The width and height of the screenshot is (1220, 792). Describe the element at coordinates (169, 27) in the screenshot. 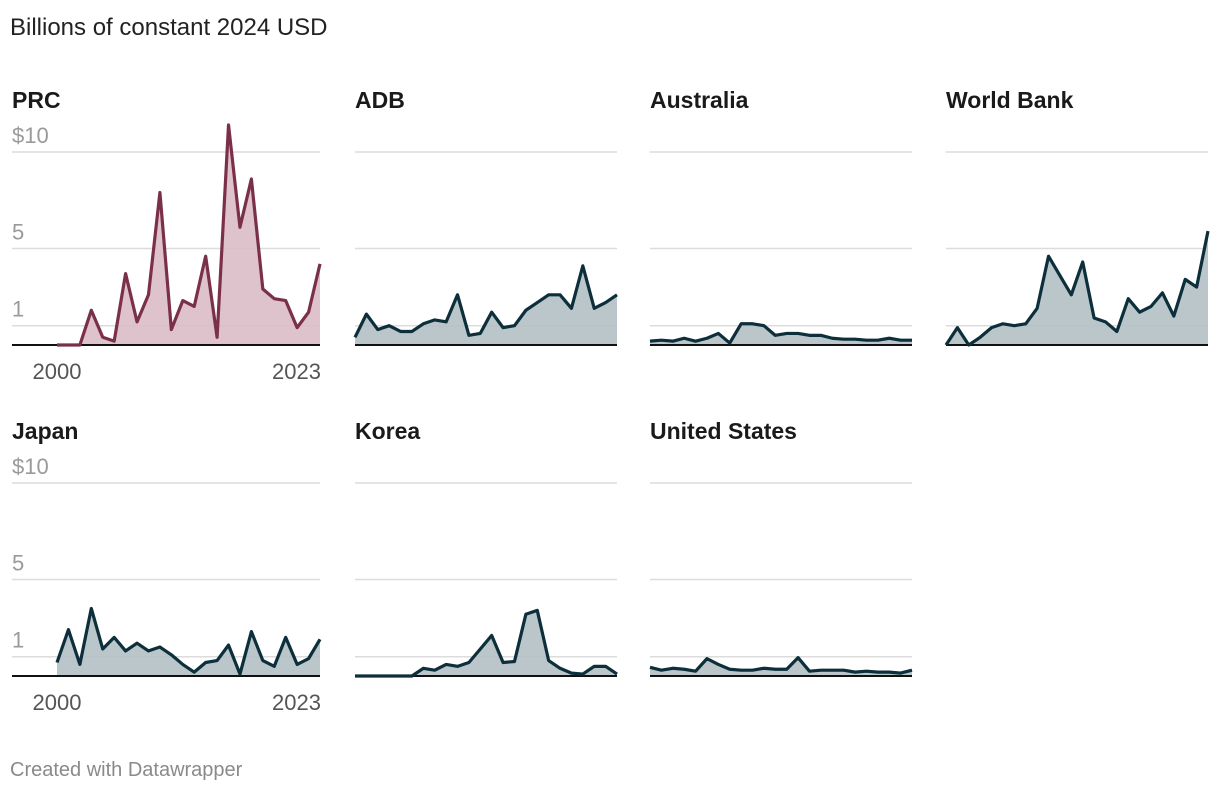

I see `chart-title: Billions of constant 2024 USD` at that location.